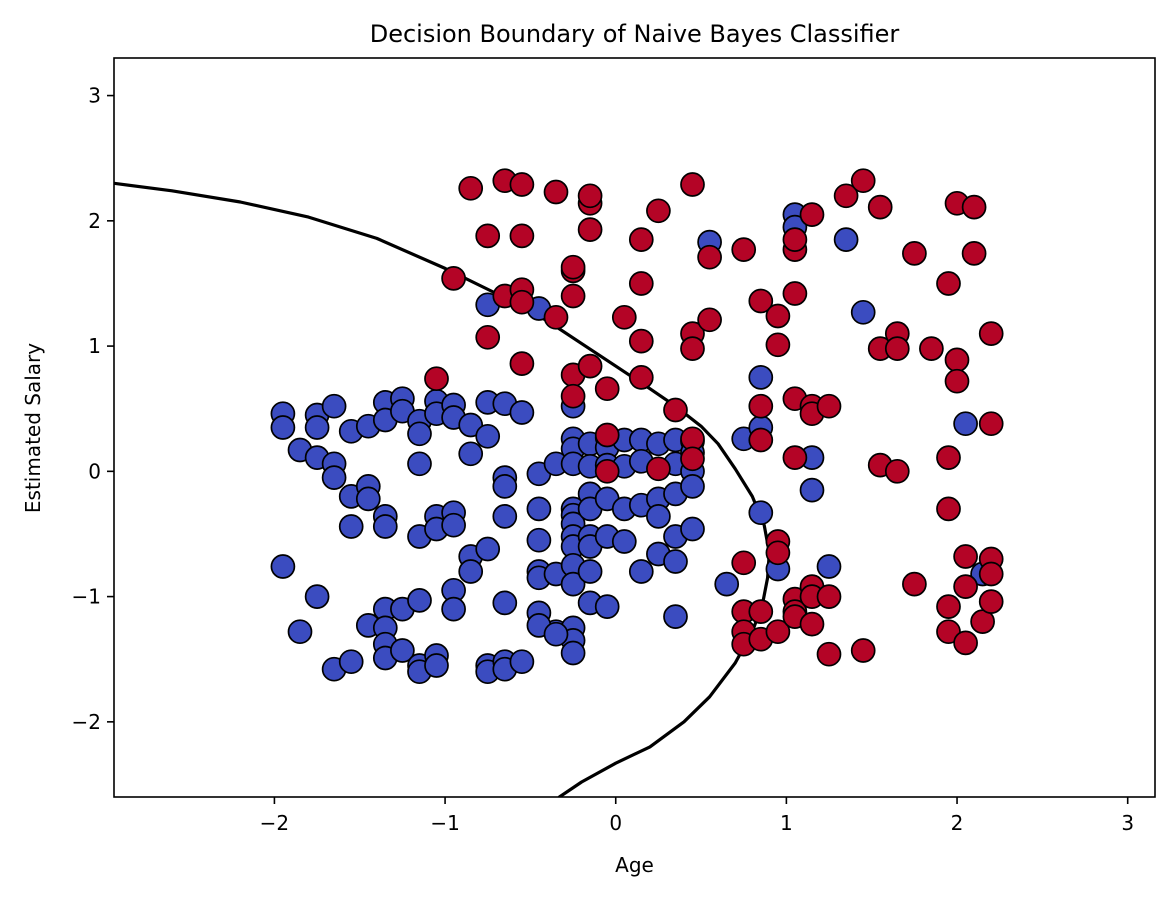 This screenshot has height=902, width=1174. Describe the element at coordinates (697, 816) in the screenshot. I see `x-axis-ticks: −2 −1 0 1 2 3` at that location.